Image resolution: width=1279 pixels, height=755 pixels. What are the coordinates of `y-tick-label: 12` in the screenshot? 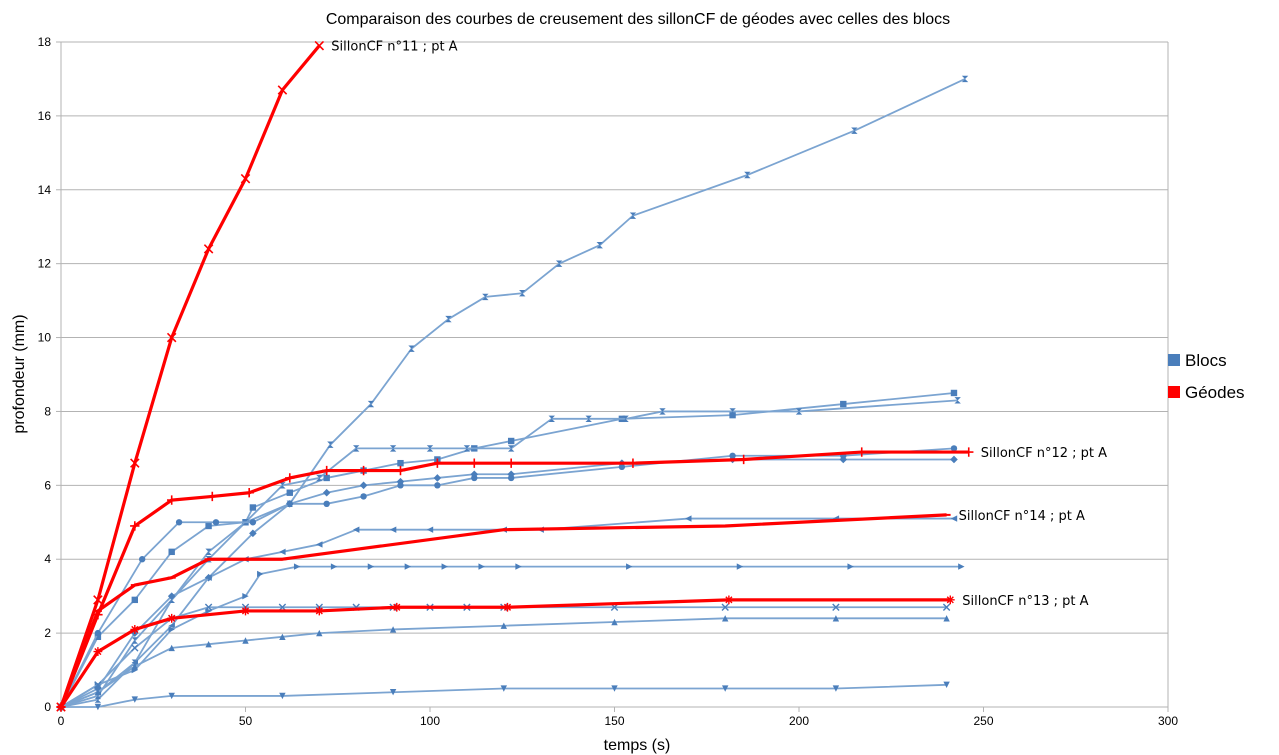 It's located at (45, 264).